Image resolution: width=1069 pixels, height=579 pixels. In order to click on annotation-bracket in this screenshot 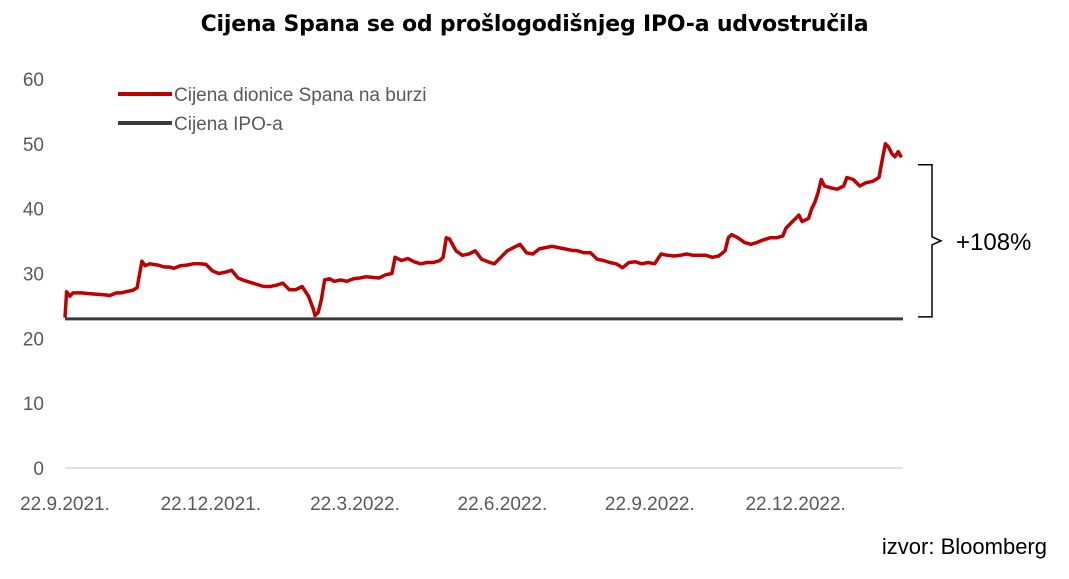, I will do `click(930, 241)`.